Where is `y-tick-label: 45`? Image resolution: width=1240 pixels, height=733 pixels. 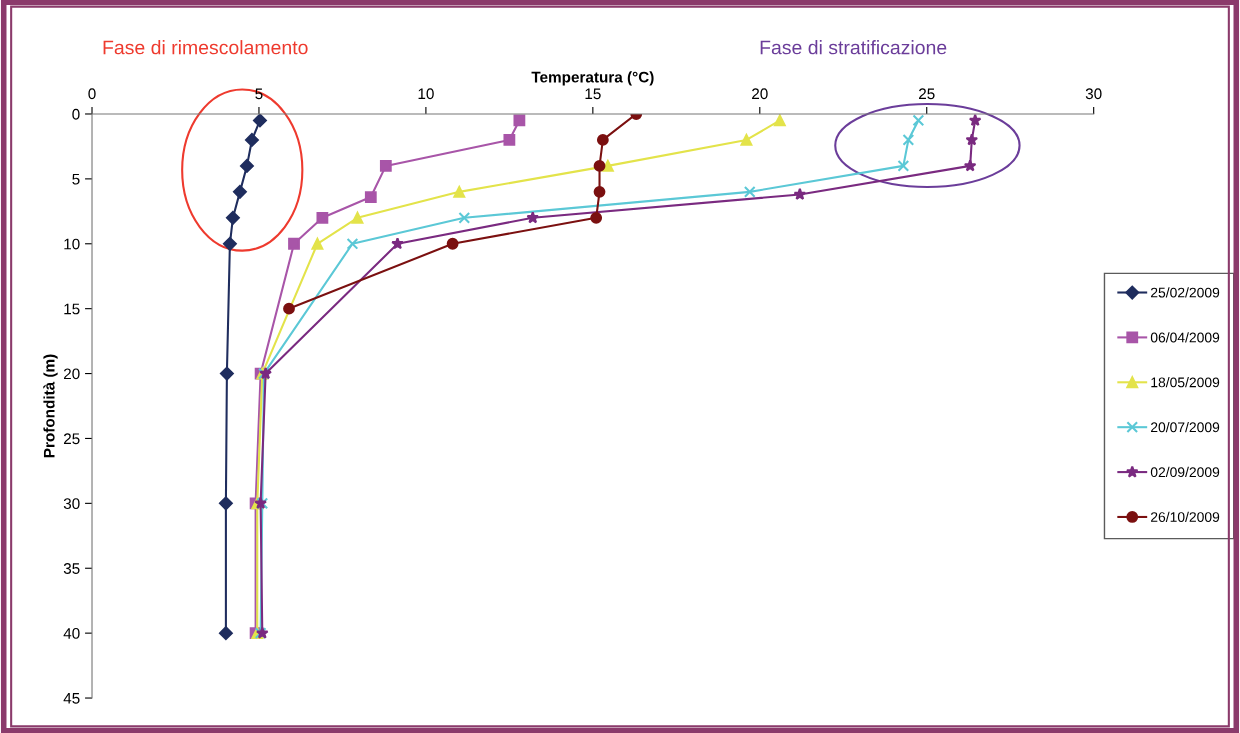 y-tick-label: 45 is located at coordinates (71, 698).